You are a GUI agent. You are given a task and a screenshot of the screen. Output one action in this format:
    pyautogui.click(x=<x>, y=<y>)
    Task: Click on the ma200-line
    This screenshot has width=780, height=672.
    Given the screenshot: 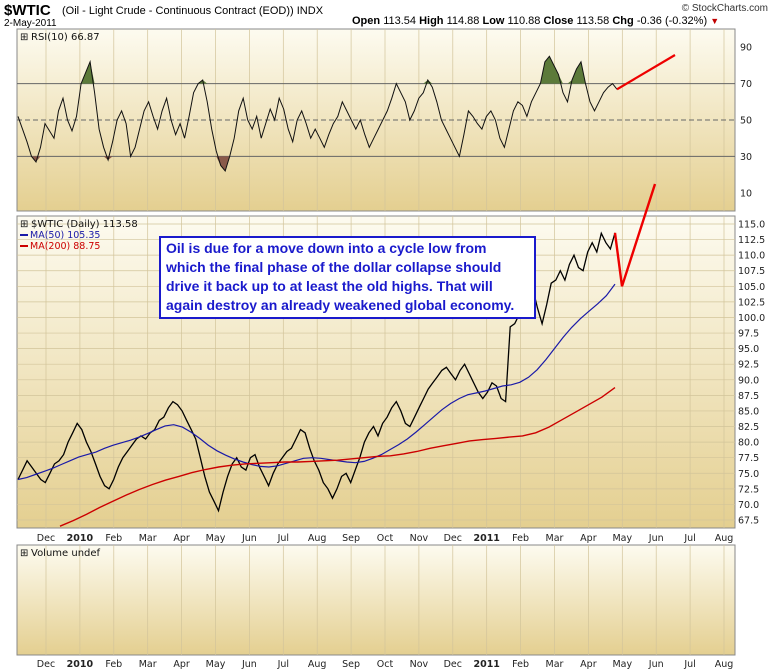 What is the action you would take?
    pyautogui.click(x=337, y=457)
    